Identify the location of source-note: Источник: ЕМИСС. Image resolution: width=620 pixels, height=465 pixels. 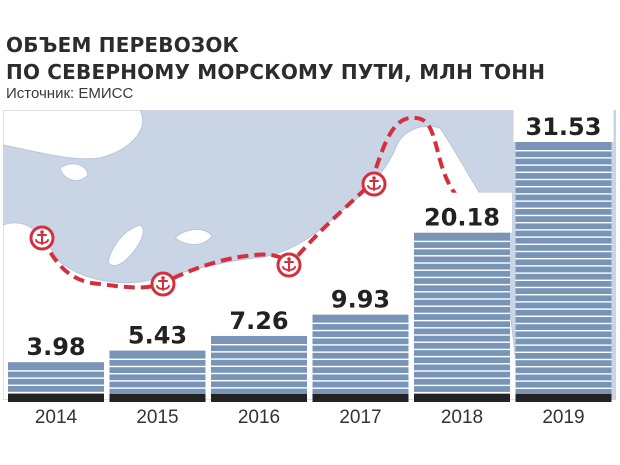
(70, 93).